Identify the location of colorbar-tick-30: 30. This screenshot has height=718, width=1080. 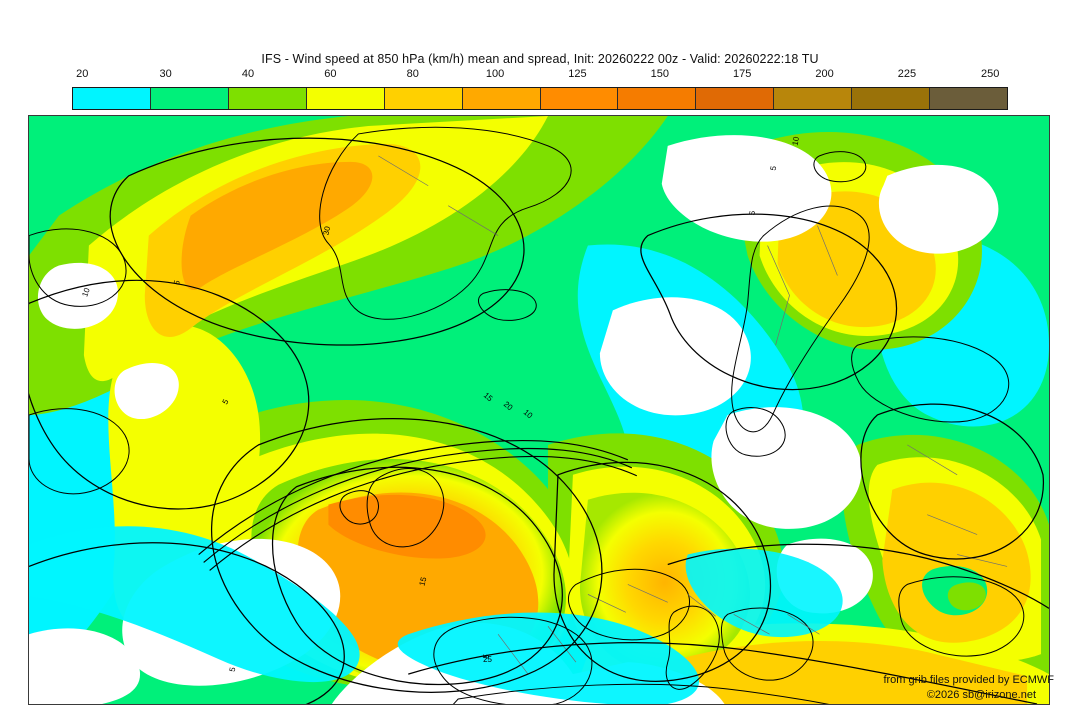
(165, 74).